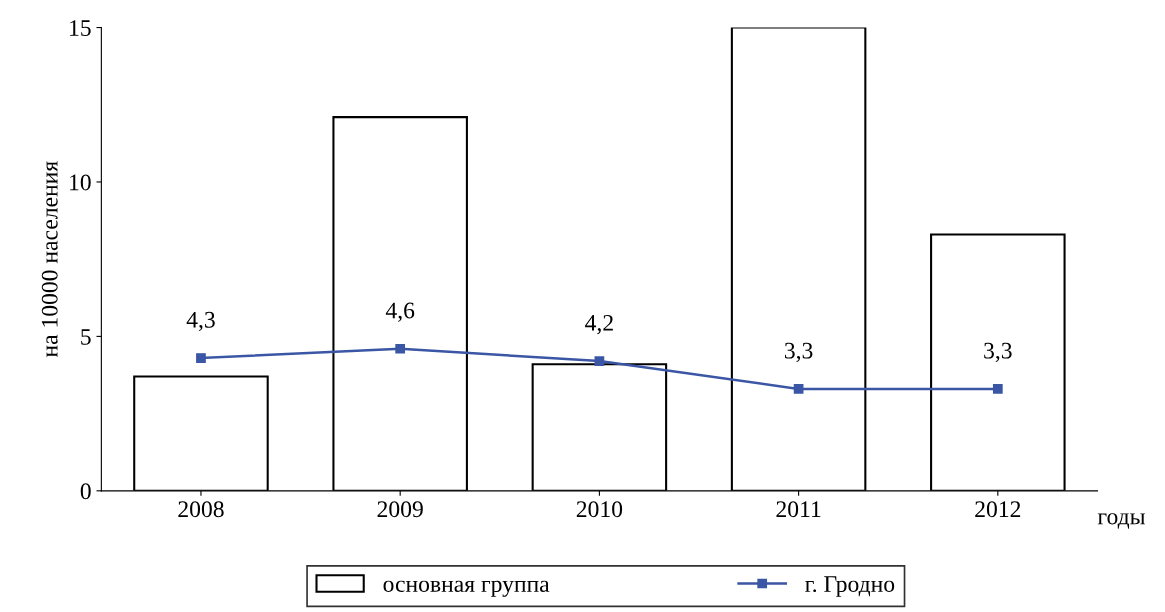 This screenshot has width=1165, height=612. I want to click on legend-label: основная группа, so click(466, 588).